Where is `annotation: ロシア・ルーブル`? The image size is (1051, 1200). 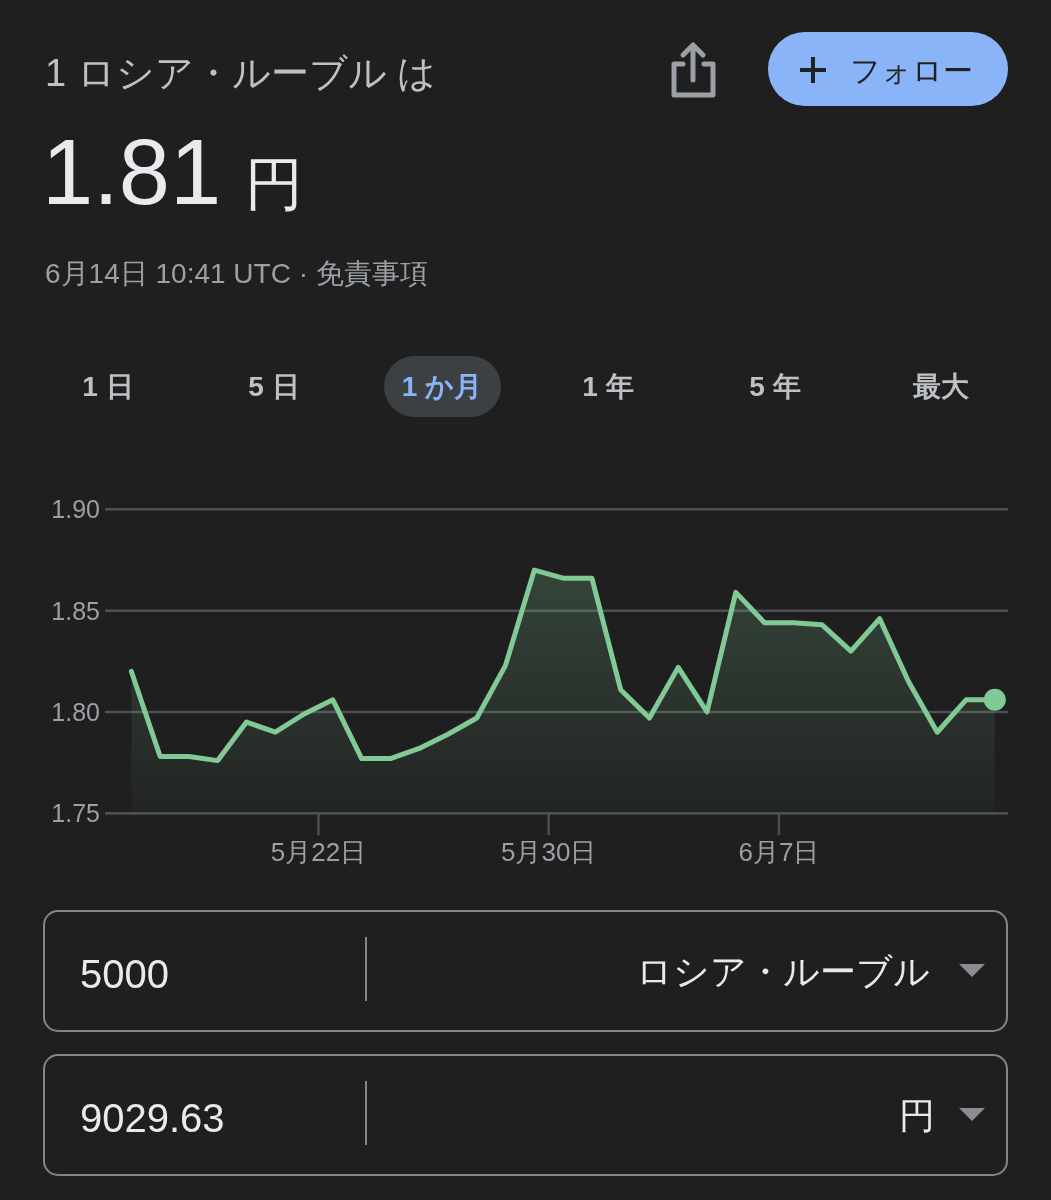
annotation: ロシア・ルーブル is located at coordinates (783, 971).